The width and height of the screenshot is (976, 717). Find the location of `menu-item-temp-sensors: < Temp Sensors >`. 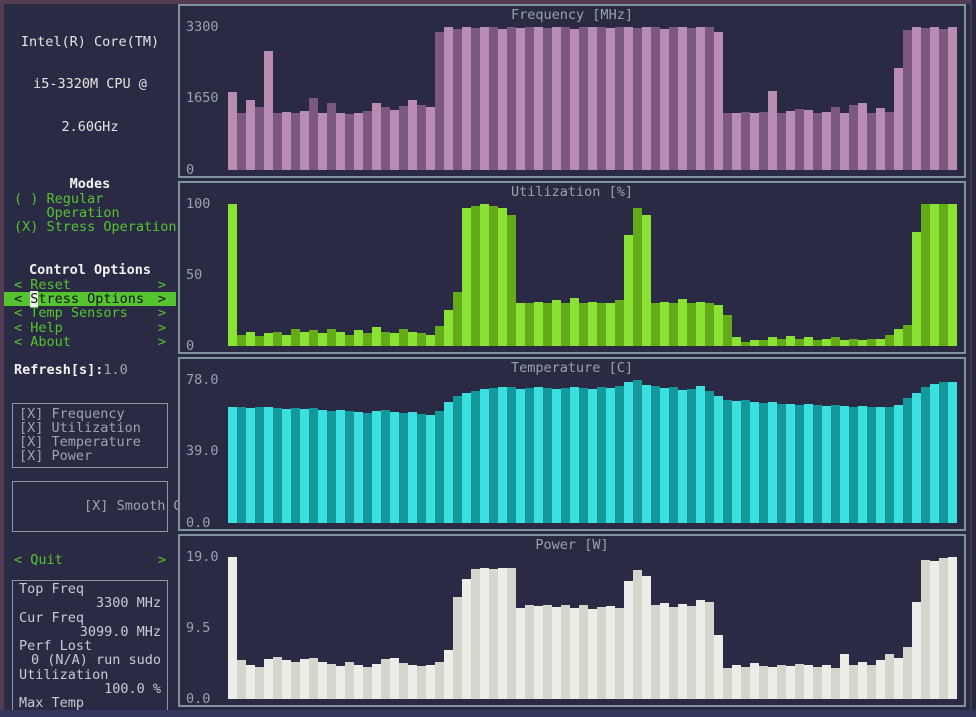

menu-item-temp-sensors: < Temp Sensors > is located at coordinates (90, 313).